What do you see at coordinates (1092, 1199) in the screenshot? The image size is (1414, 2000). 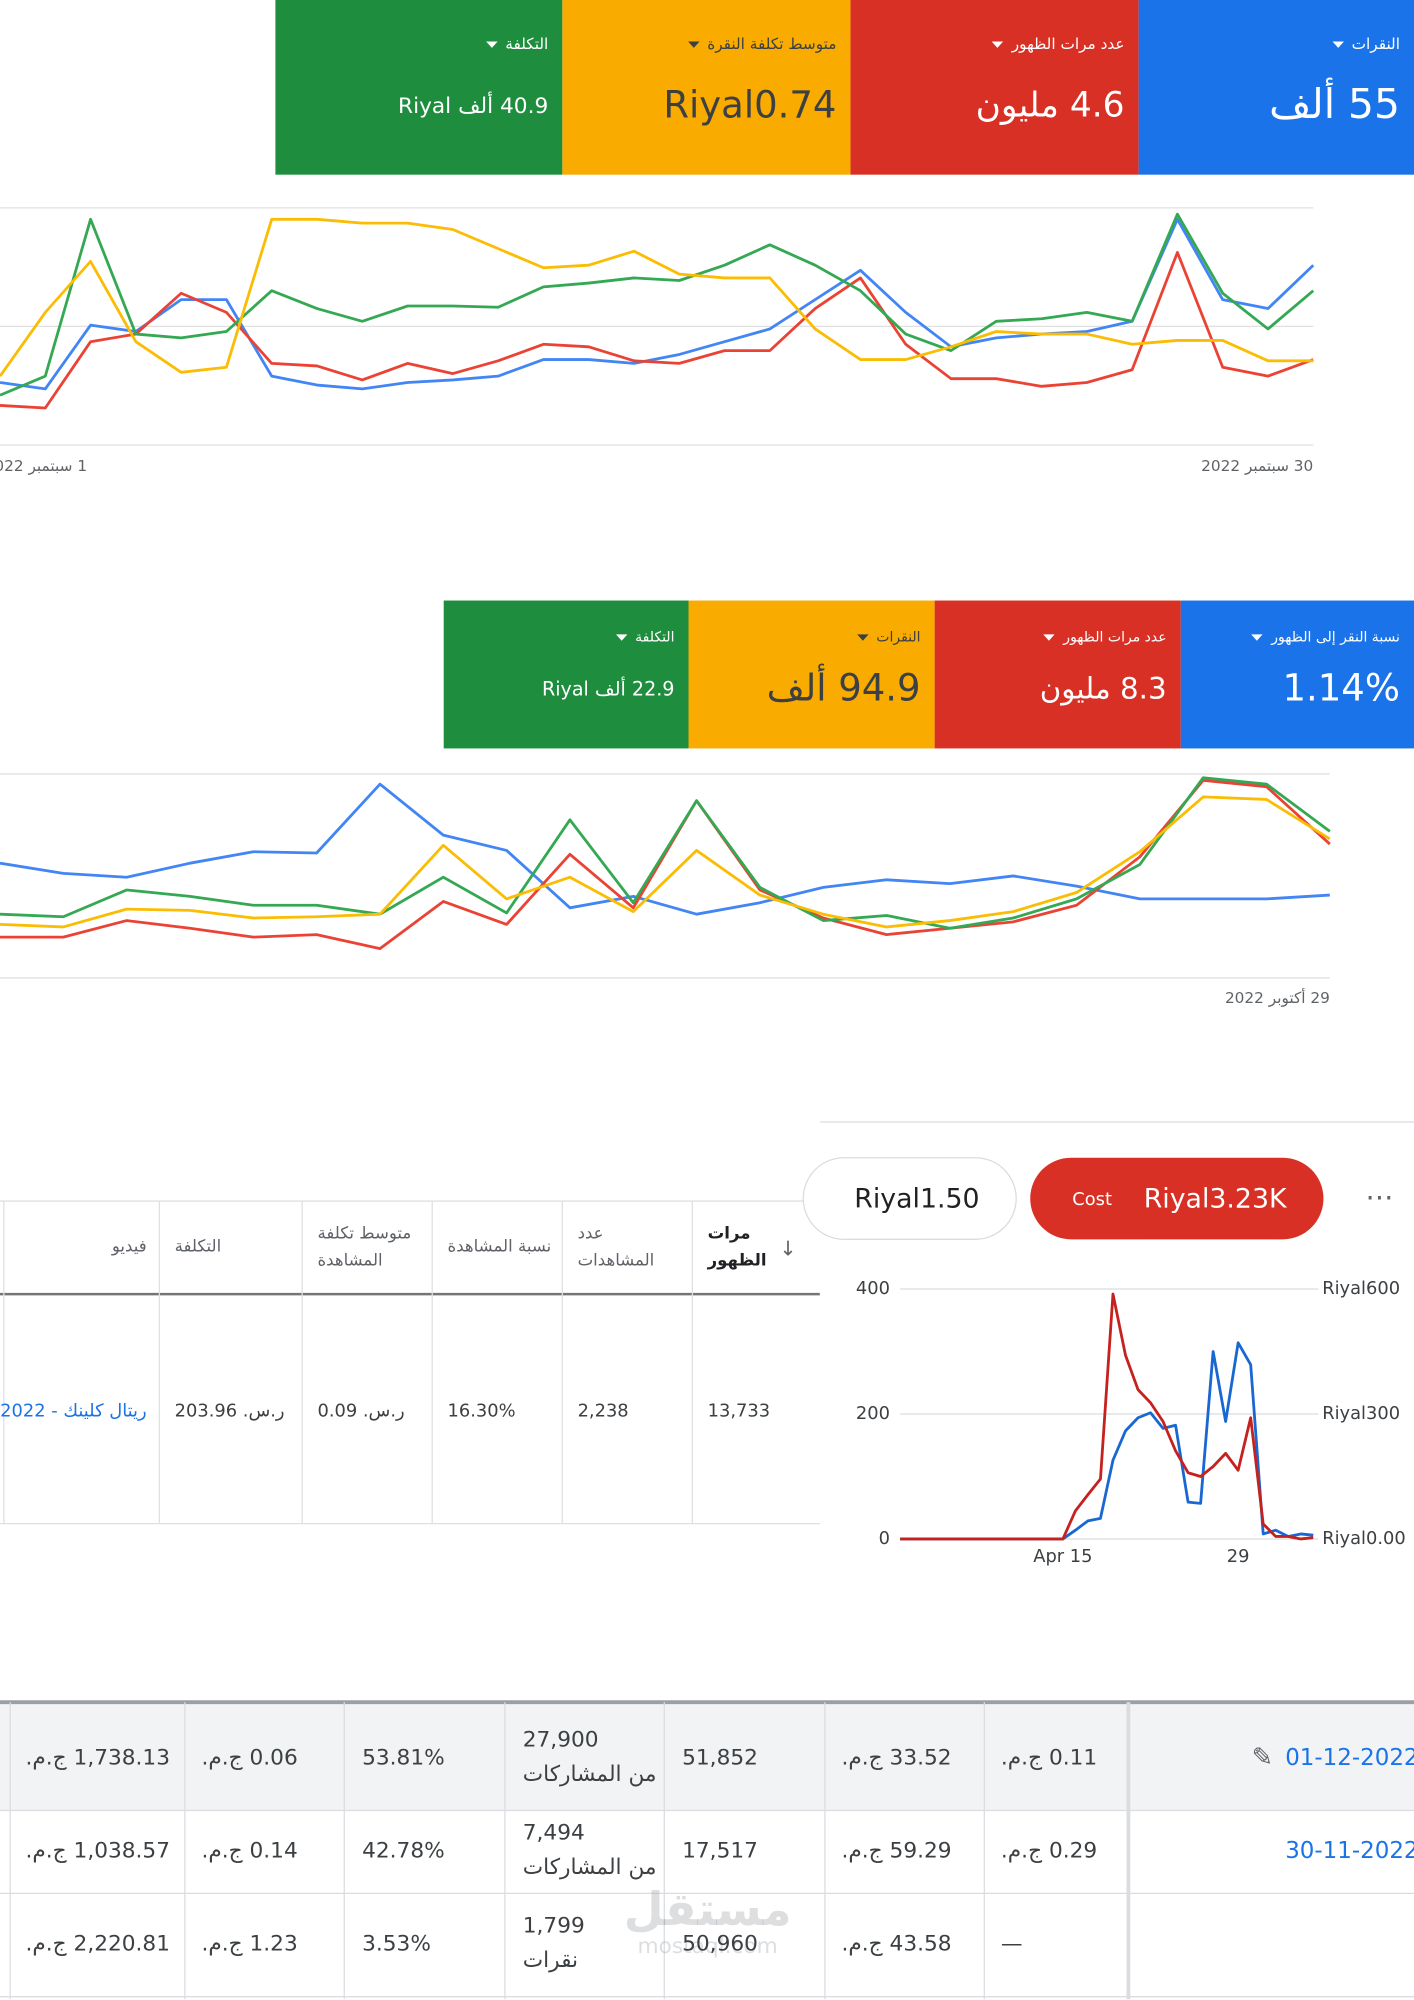 I see `chip-label: Cost` at bounding box center [1092, 1199].